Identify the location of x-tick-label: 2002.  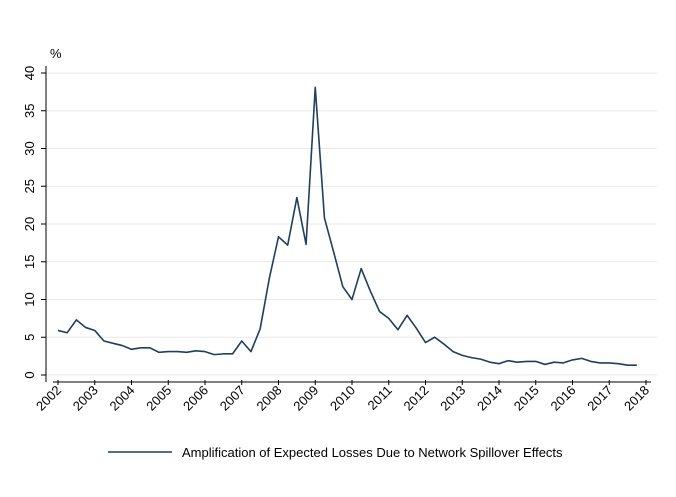
(48, 398).